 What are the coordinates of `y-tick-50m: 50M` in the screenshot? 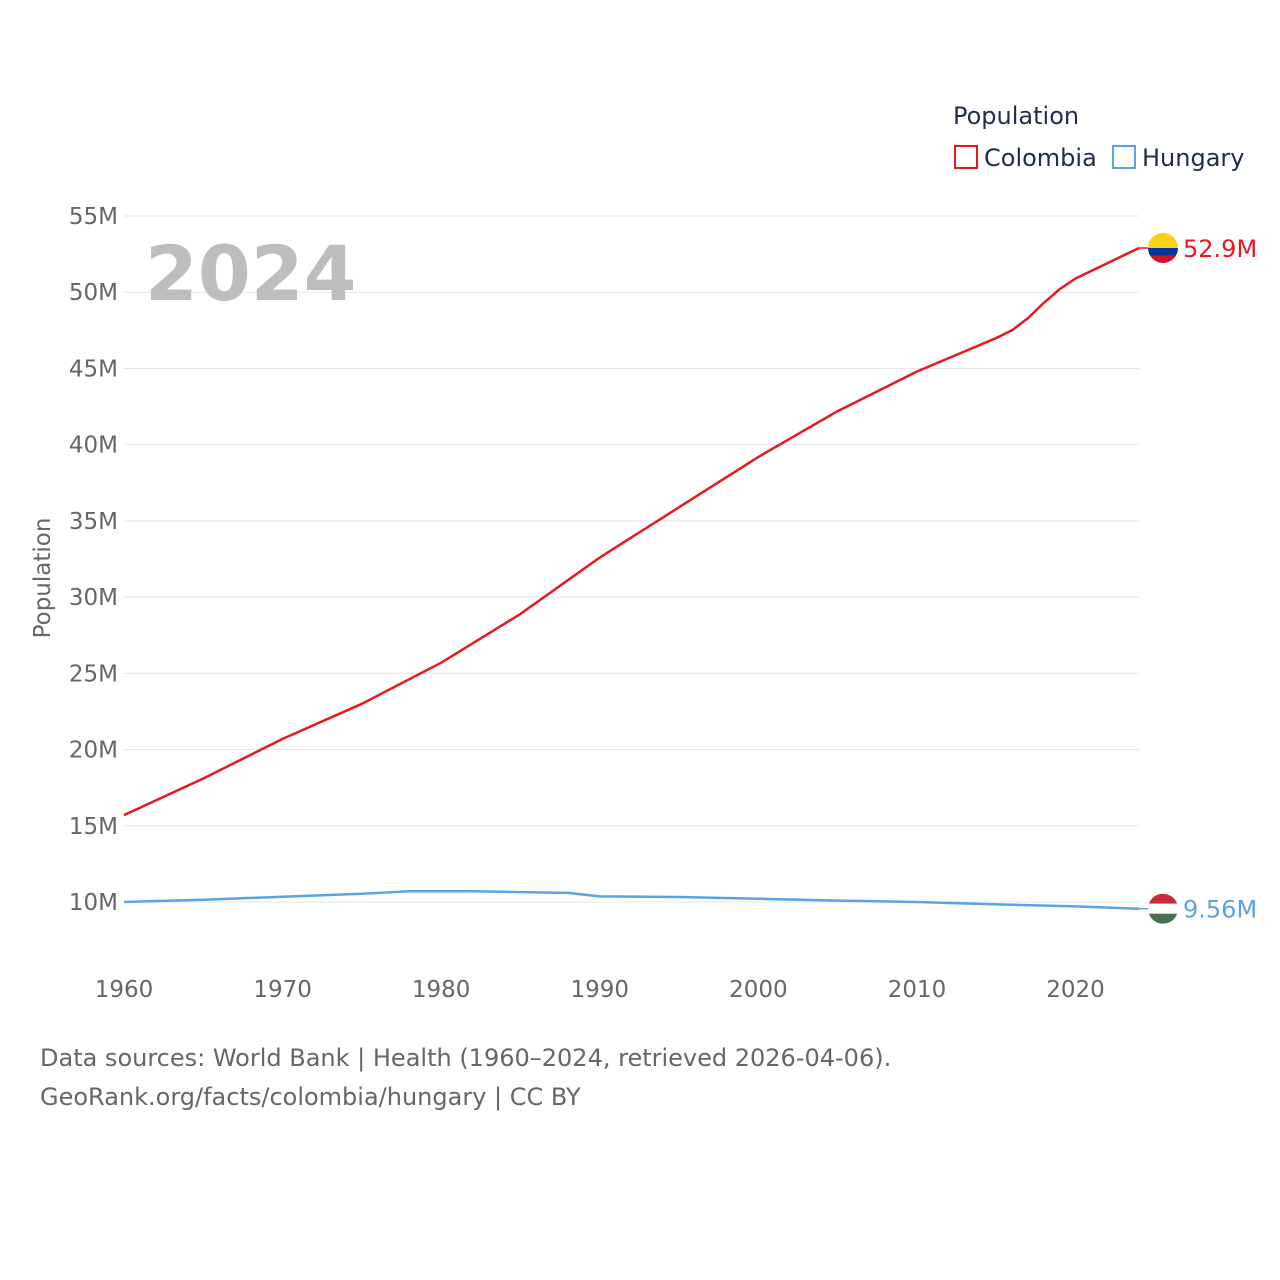 It's located at (93, 293).